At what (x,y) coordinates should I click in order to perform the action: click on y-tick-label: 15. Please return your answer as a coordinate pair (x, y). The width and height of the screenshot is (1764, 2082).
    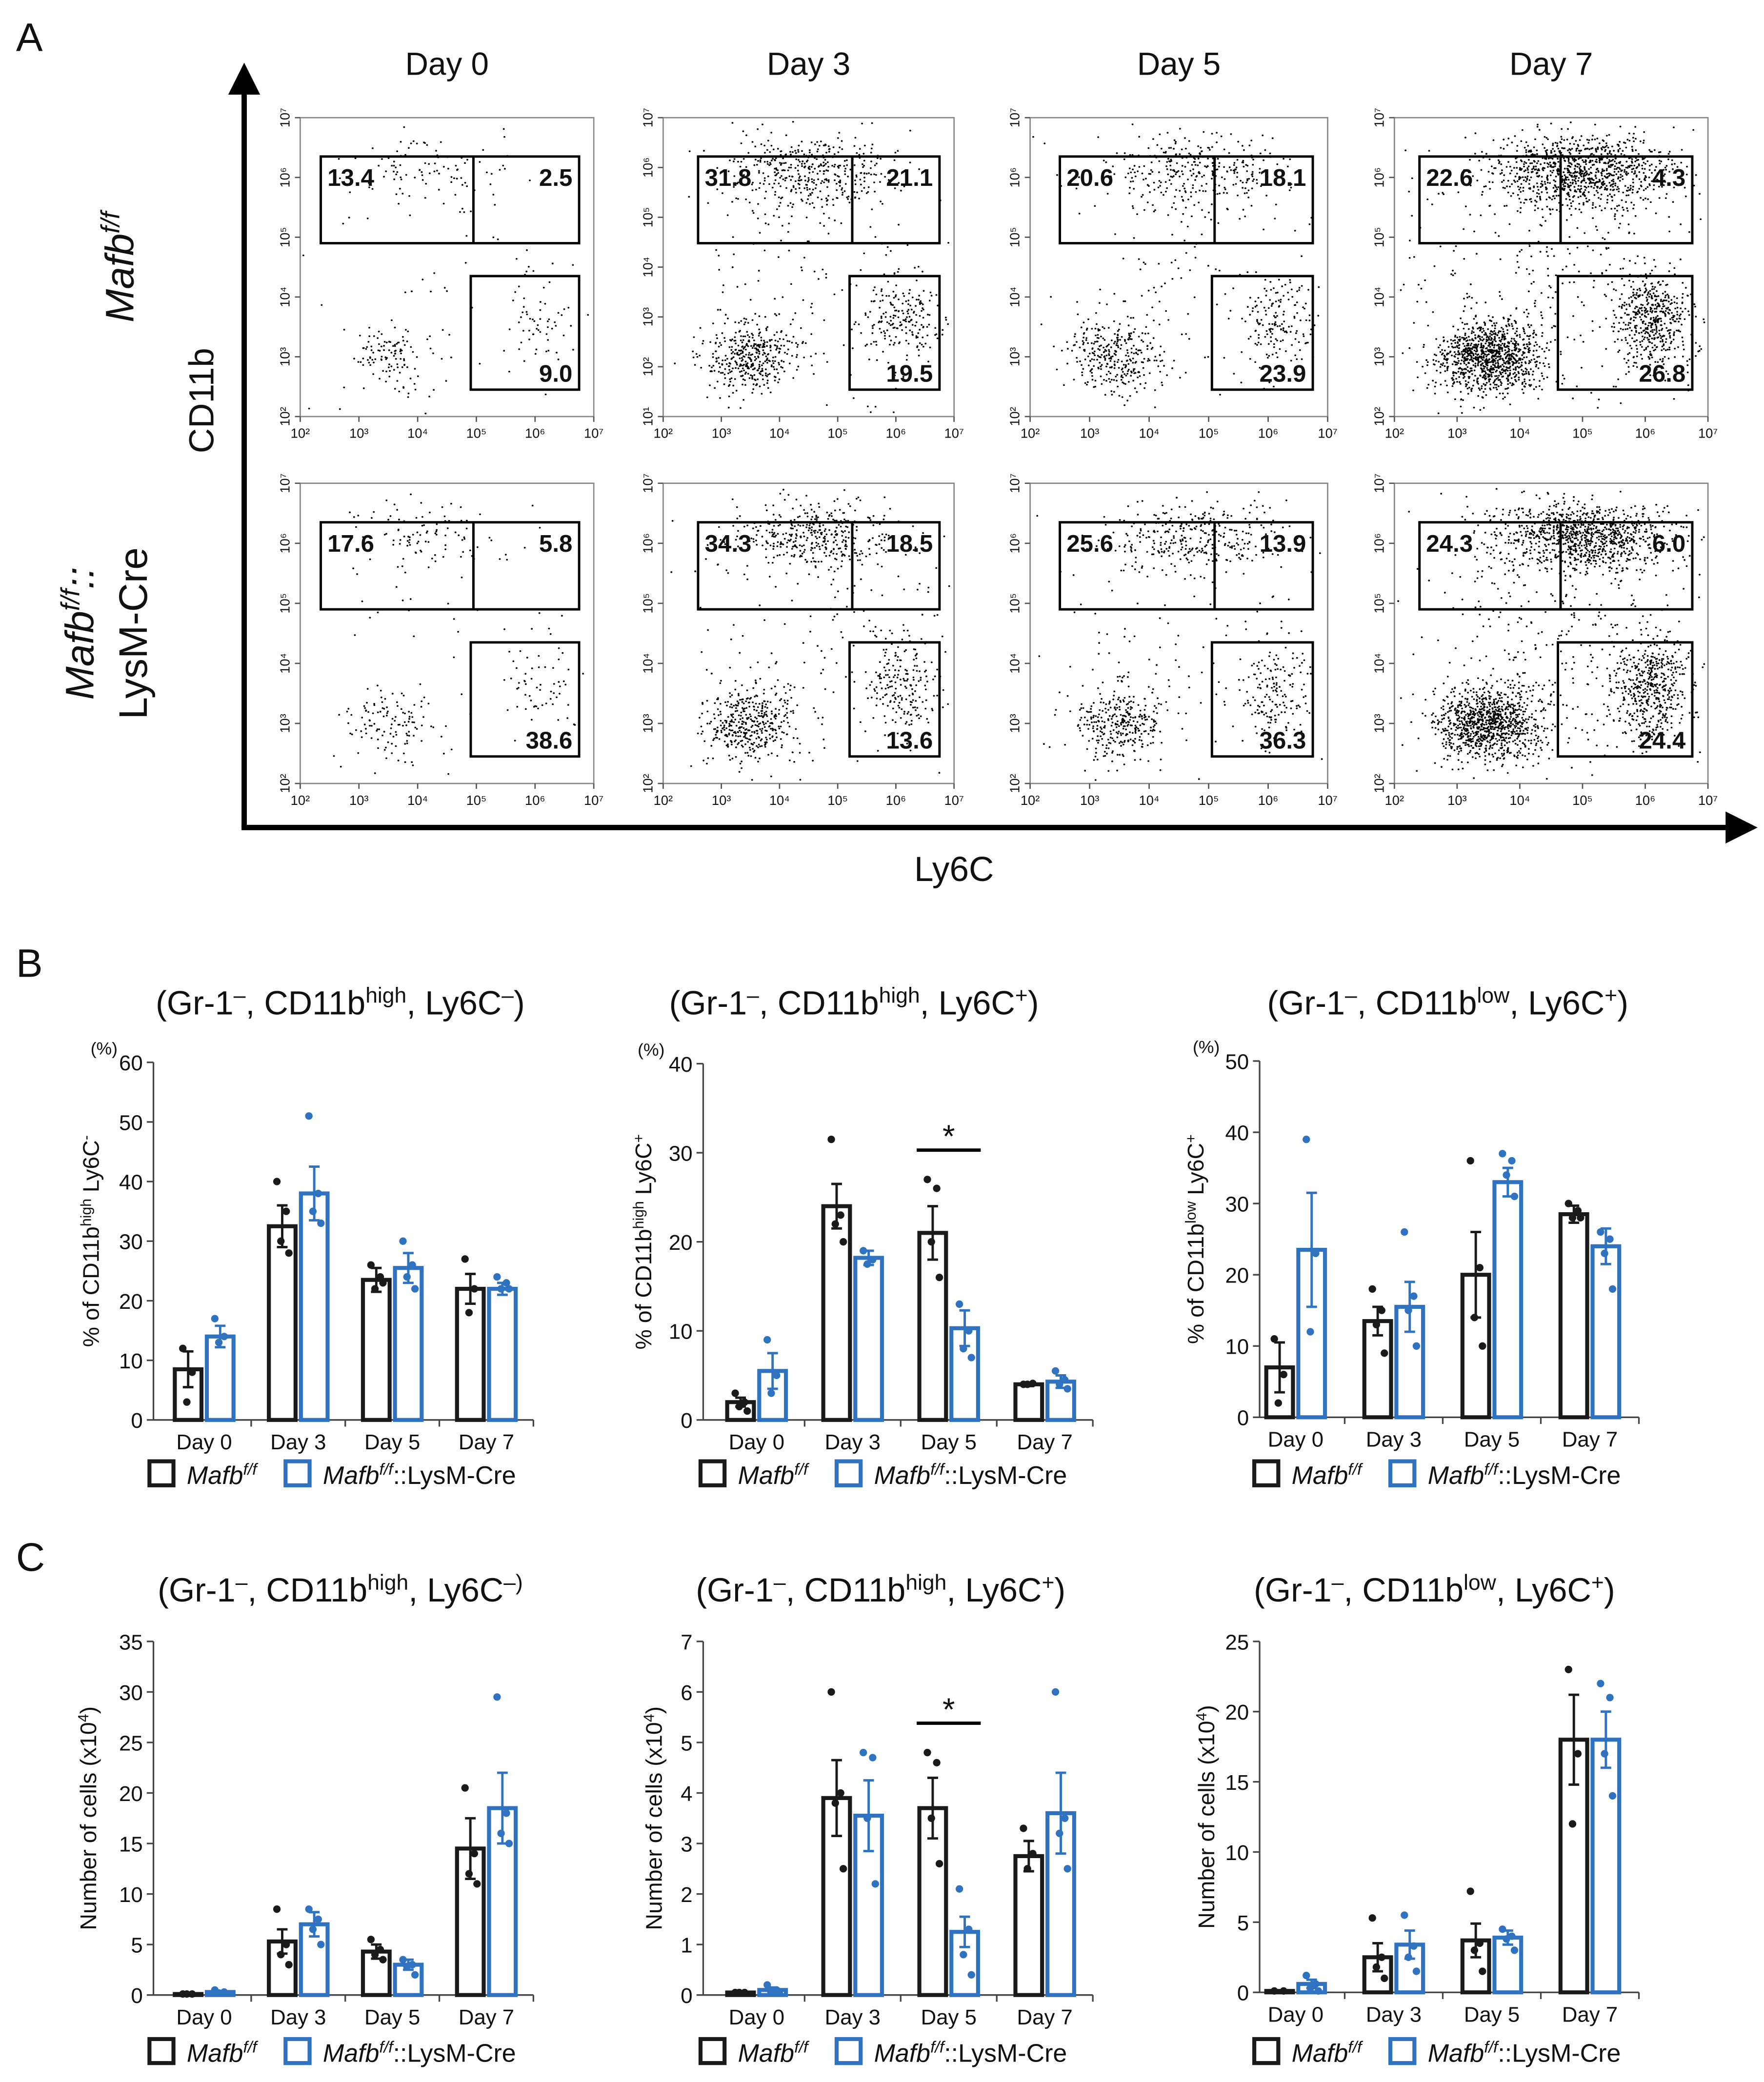
    Looking at the image, I should click on (1237, 1783).